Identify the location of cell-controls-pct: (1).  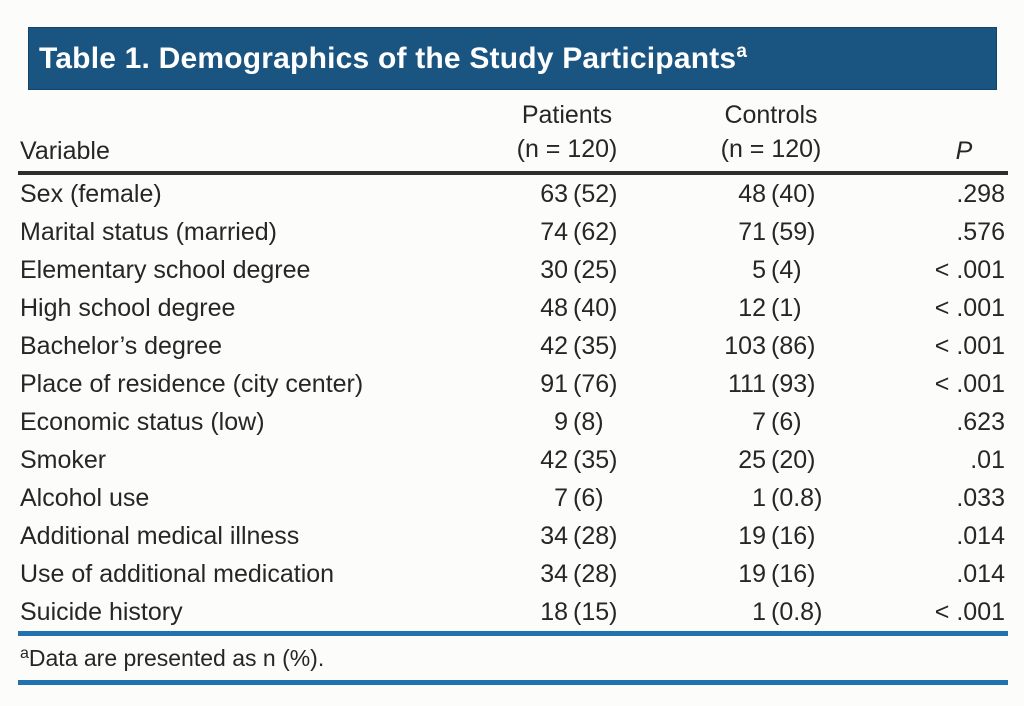
(786, 308).